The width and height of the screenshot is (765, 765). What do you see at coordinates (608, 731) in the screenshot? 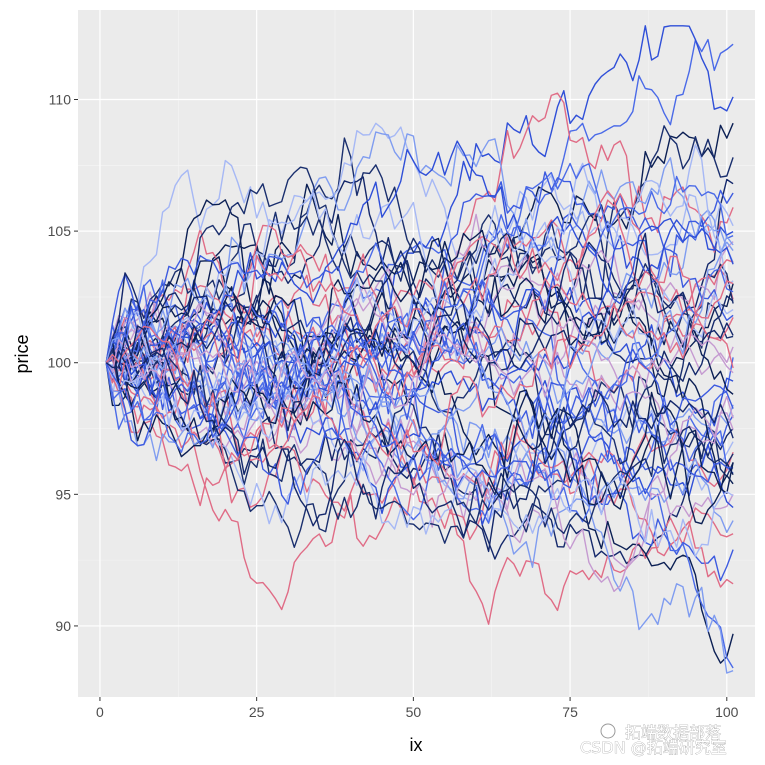
I see `wechat-icon` at bounding box center [608, 731].